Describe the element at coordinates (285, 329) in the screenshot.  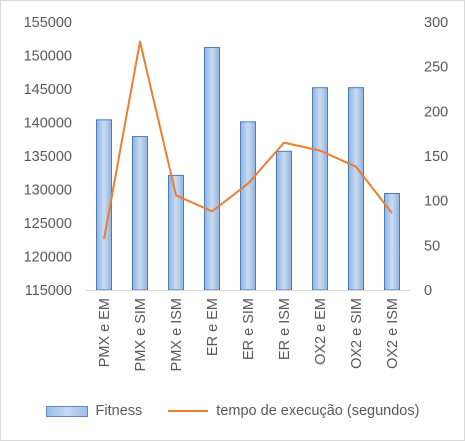
I see `x-category-label: ER e ISM` at that location.